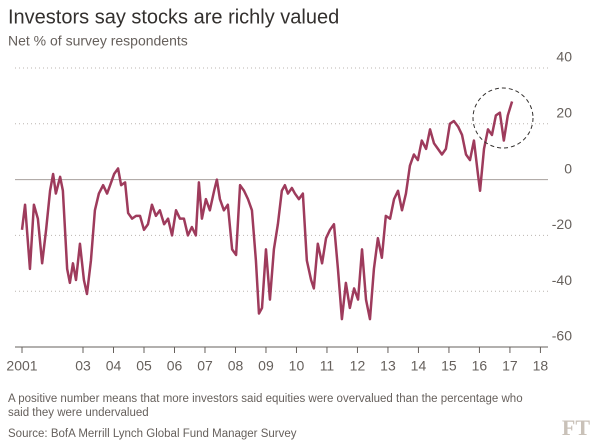  What do you see at coordinates (576, 427) in the screenshot?
I see `logo: FT` at bounding box center [576, 427].